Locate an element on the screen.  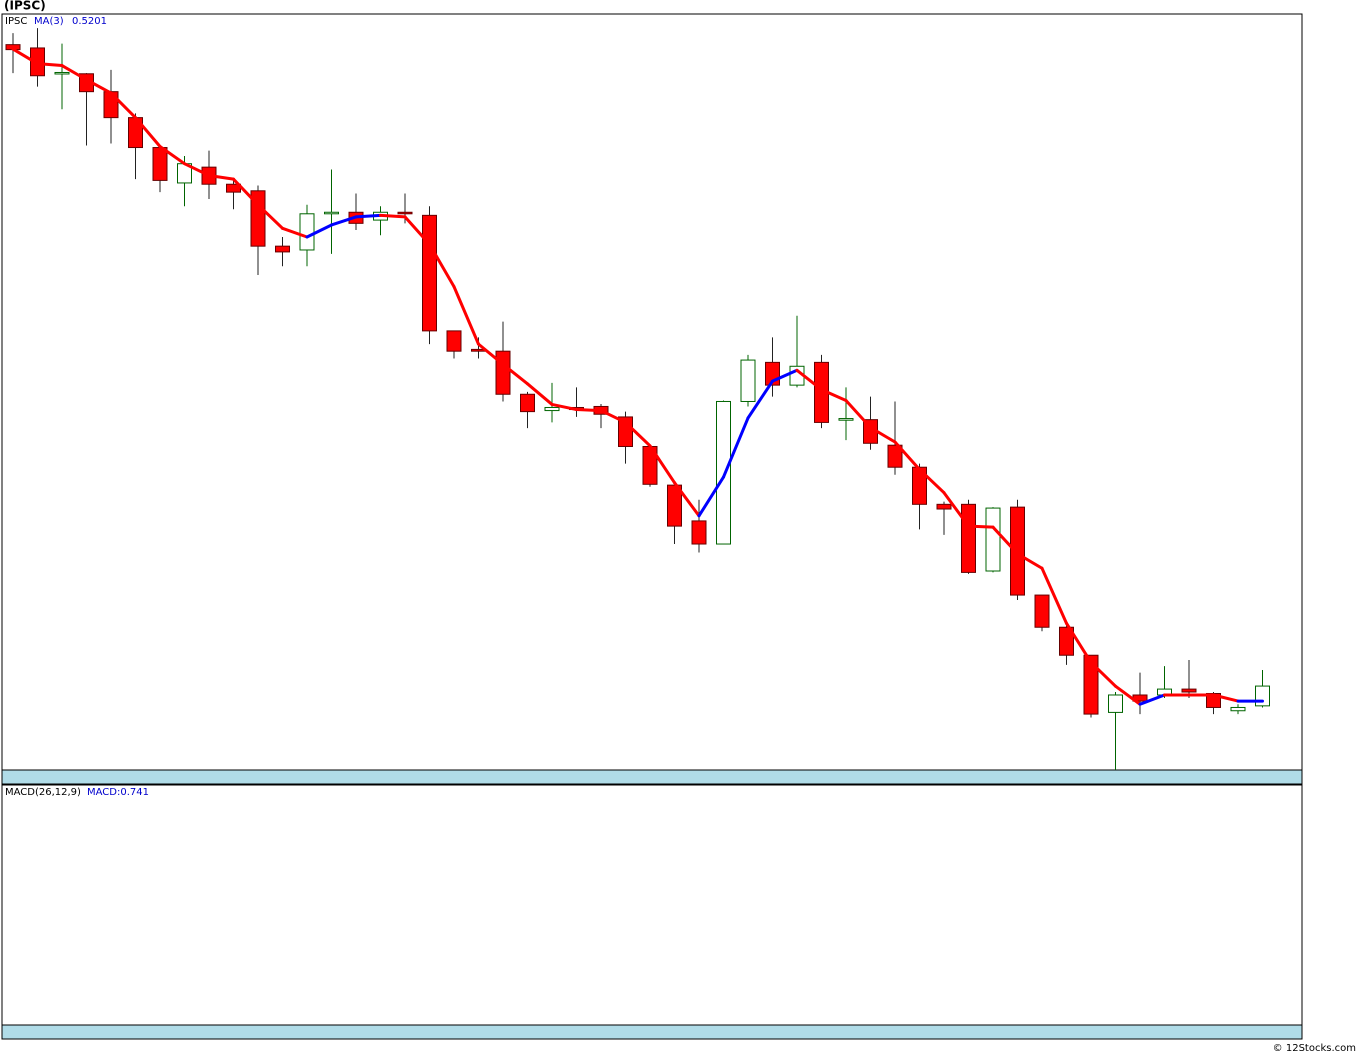
macd-value: MACD:0.741 is located at coordinates (118, 792).